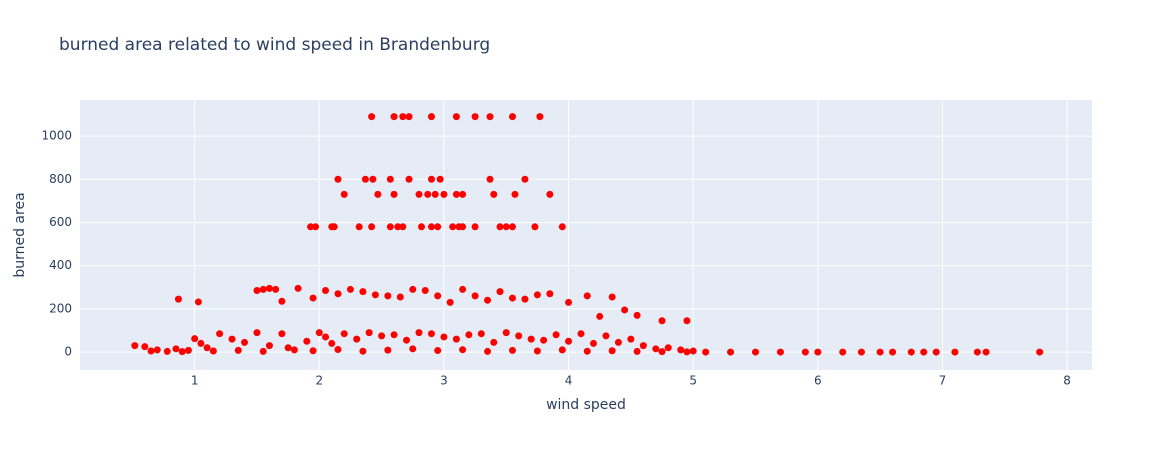  I want to click on x-tick-label: 1, so click(195, 381).